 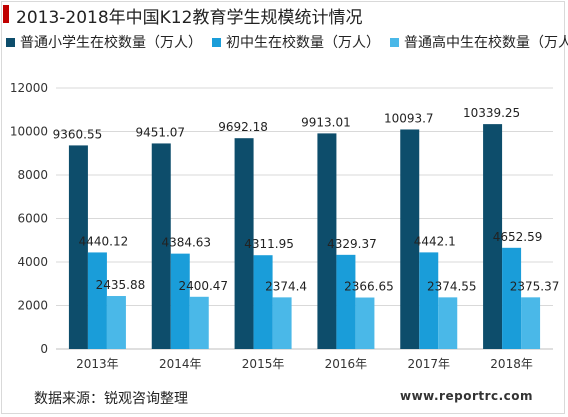 What do you see at coordinates (32, 306) in the screenshot?
I see `y-tick-label: 2000` at bounding box center [32, 306].